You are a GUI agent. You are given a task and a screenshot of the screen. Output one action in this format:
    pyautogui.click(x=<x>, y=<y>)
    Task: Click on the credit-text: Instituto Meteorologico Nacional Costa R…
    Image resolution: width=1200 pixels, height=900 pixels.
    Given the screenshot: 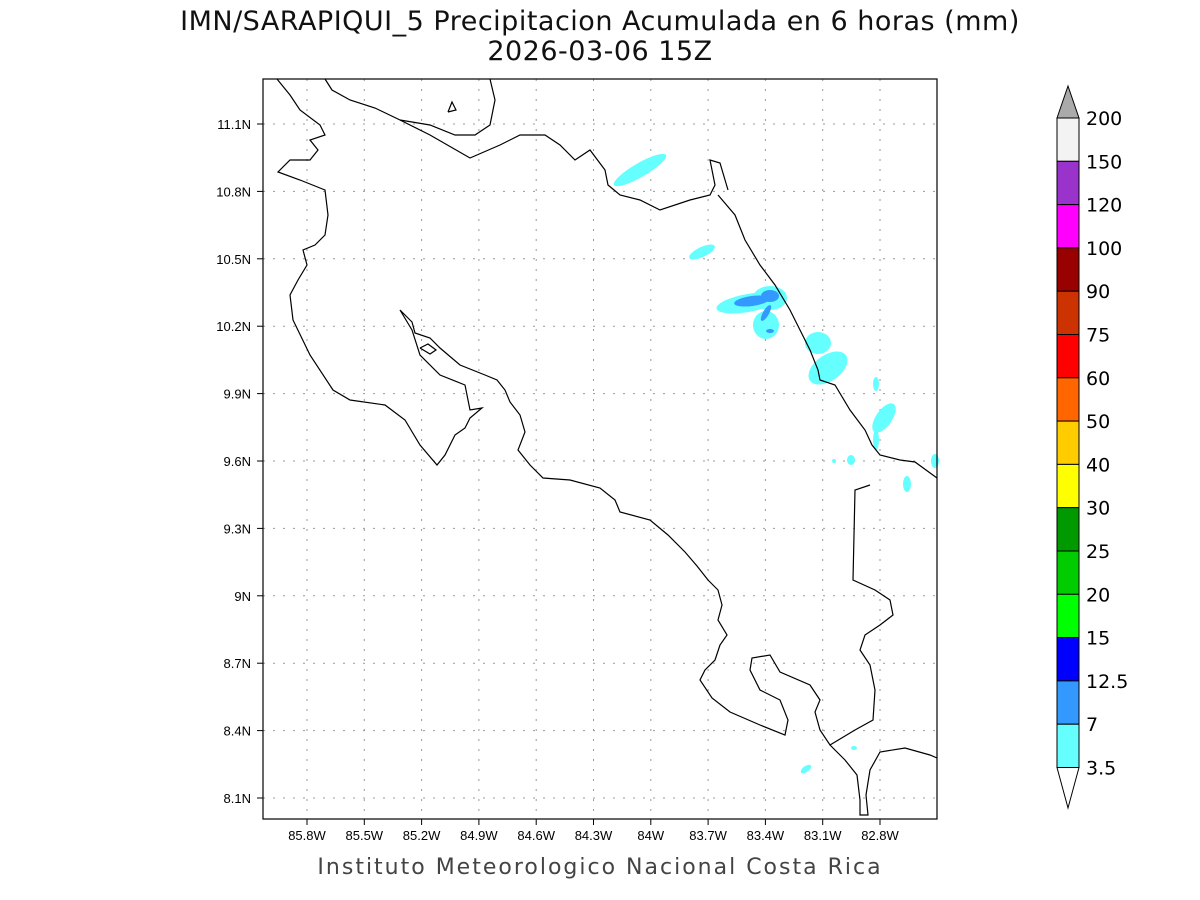 What is the action you would take?
    pyautogui.click(x=600, y=867)
    